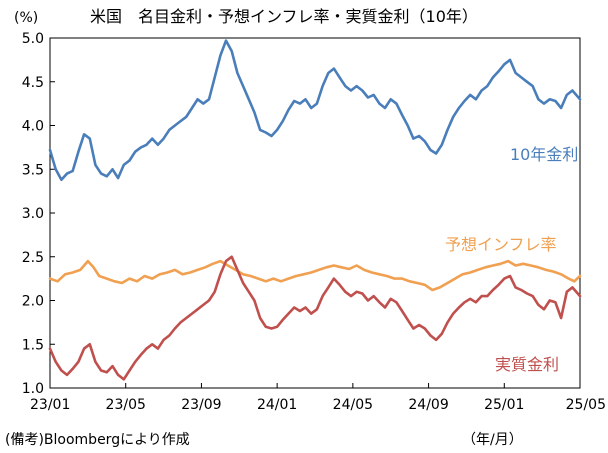 The height and width of the screenshot is (453, 608). What do you see at coordinates (33, 302) in the screenshot?
I see `y-tick-label: 2.0` at bounding box center [33, 302].